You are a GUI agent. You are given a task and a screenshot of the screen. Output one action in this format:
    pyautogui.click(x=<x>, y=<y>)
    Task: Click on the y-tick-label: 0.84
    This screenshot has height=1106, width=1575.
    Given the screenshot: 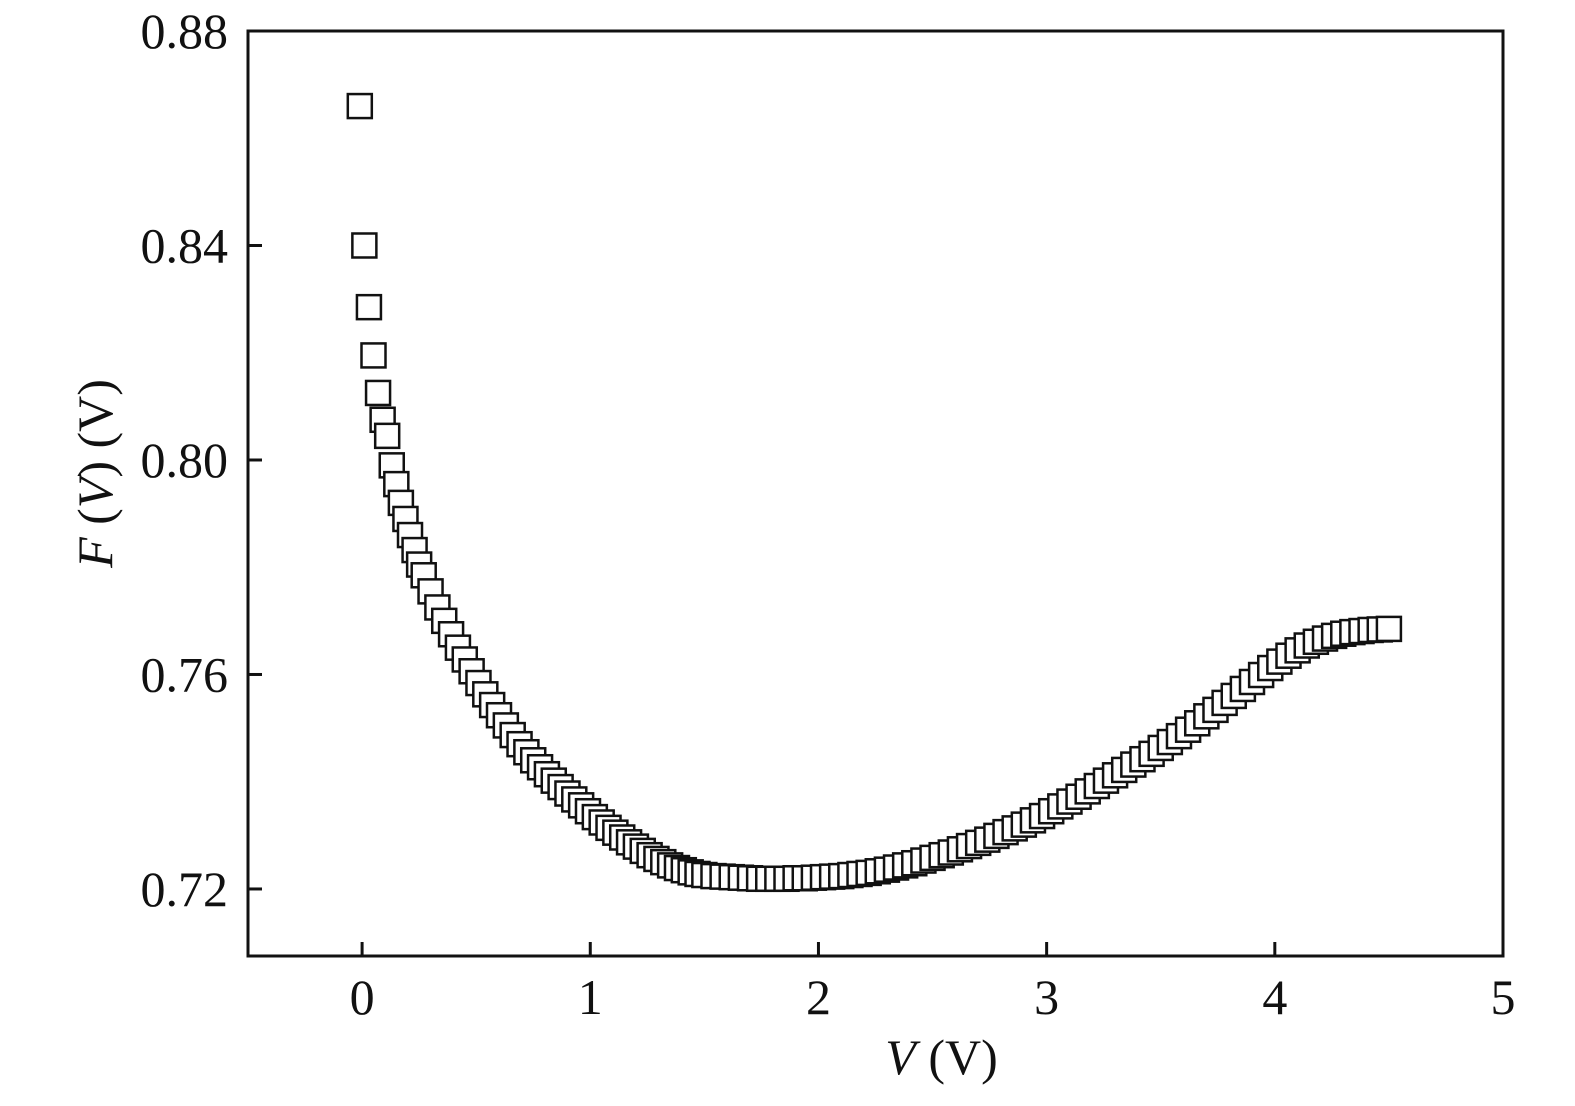 What is the action you would take?
    pyautogui.click(x=185, y=245)
    